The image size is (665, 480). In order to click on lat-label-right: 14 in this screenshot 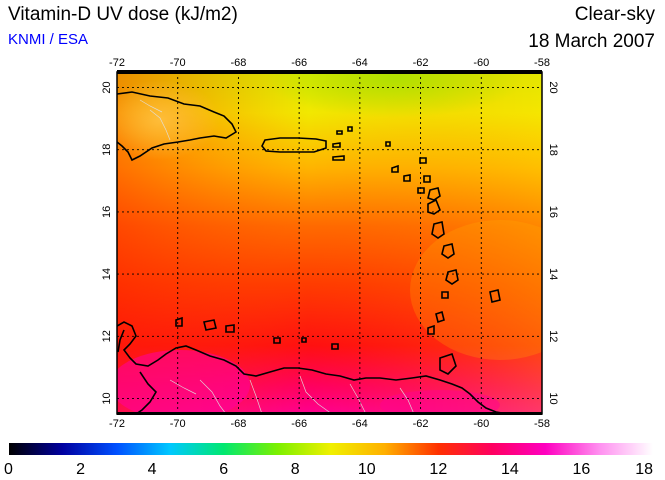, I will do `click(553, 274)`.